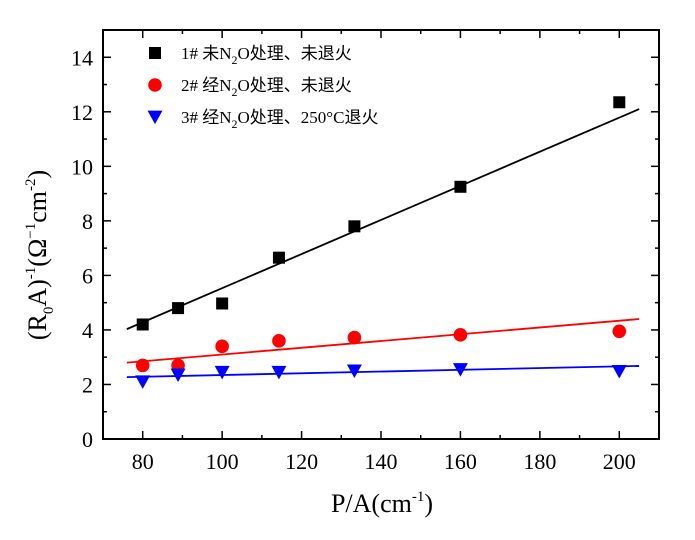  I want to click on y-tick-label: 0, so click(87, 439).